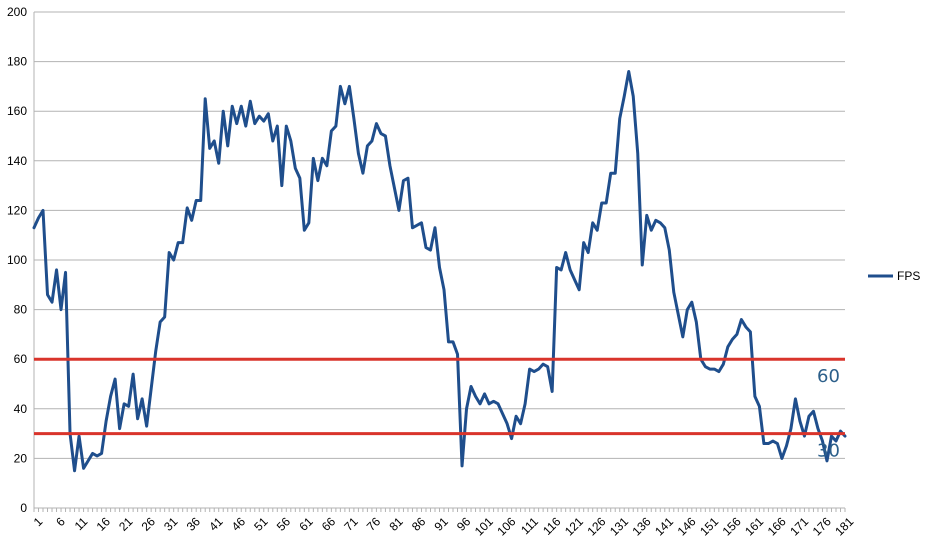 This screenshot has height=549, width=928. What do you see at coordinates (687, 526) in the screenshot?
I see `x-tick-label: 146` at bounding box center [687, 526].